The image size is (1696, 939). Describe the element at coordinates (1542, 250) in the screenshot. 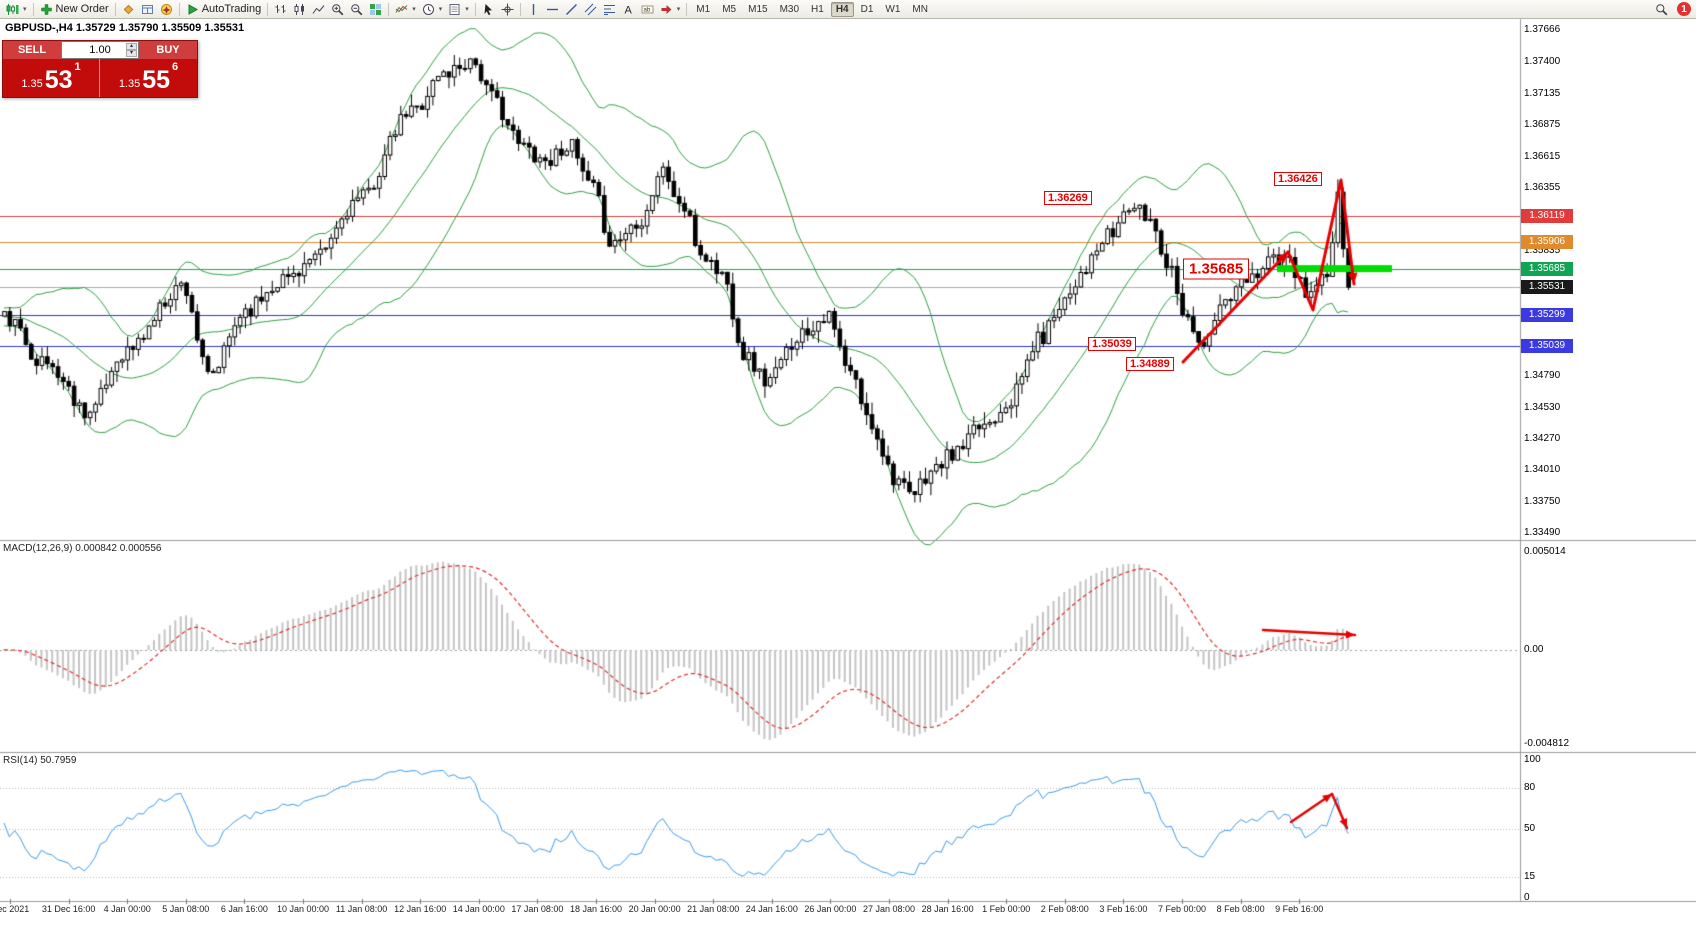

I see `price-axis-label: 1.35835` at that location.